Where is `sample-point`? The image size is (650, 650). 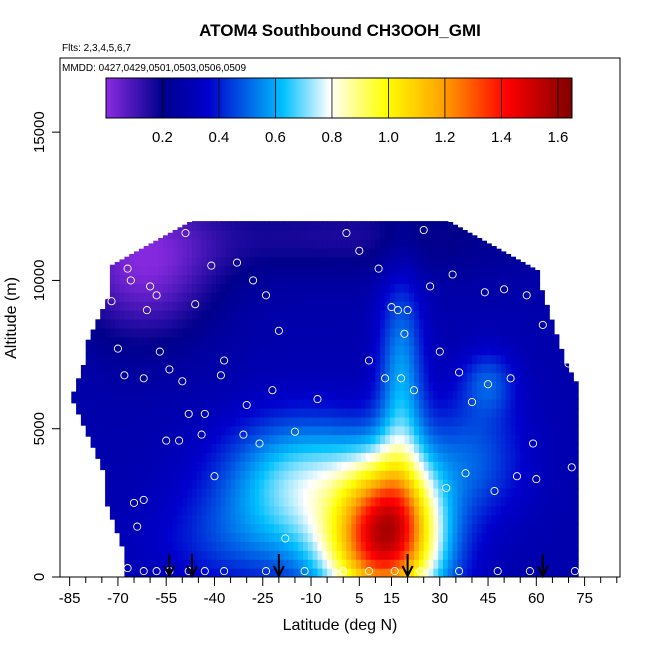 sample-point is located at coordinates (224, 360).